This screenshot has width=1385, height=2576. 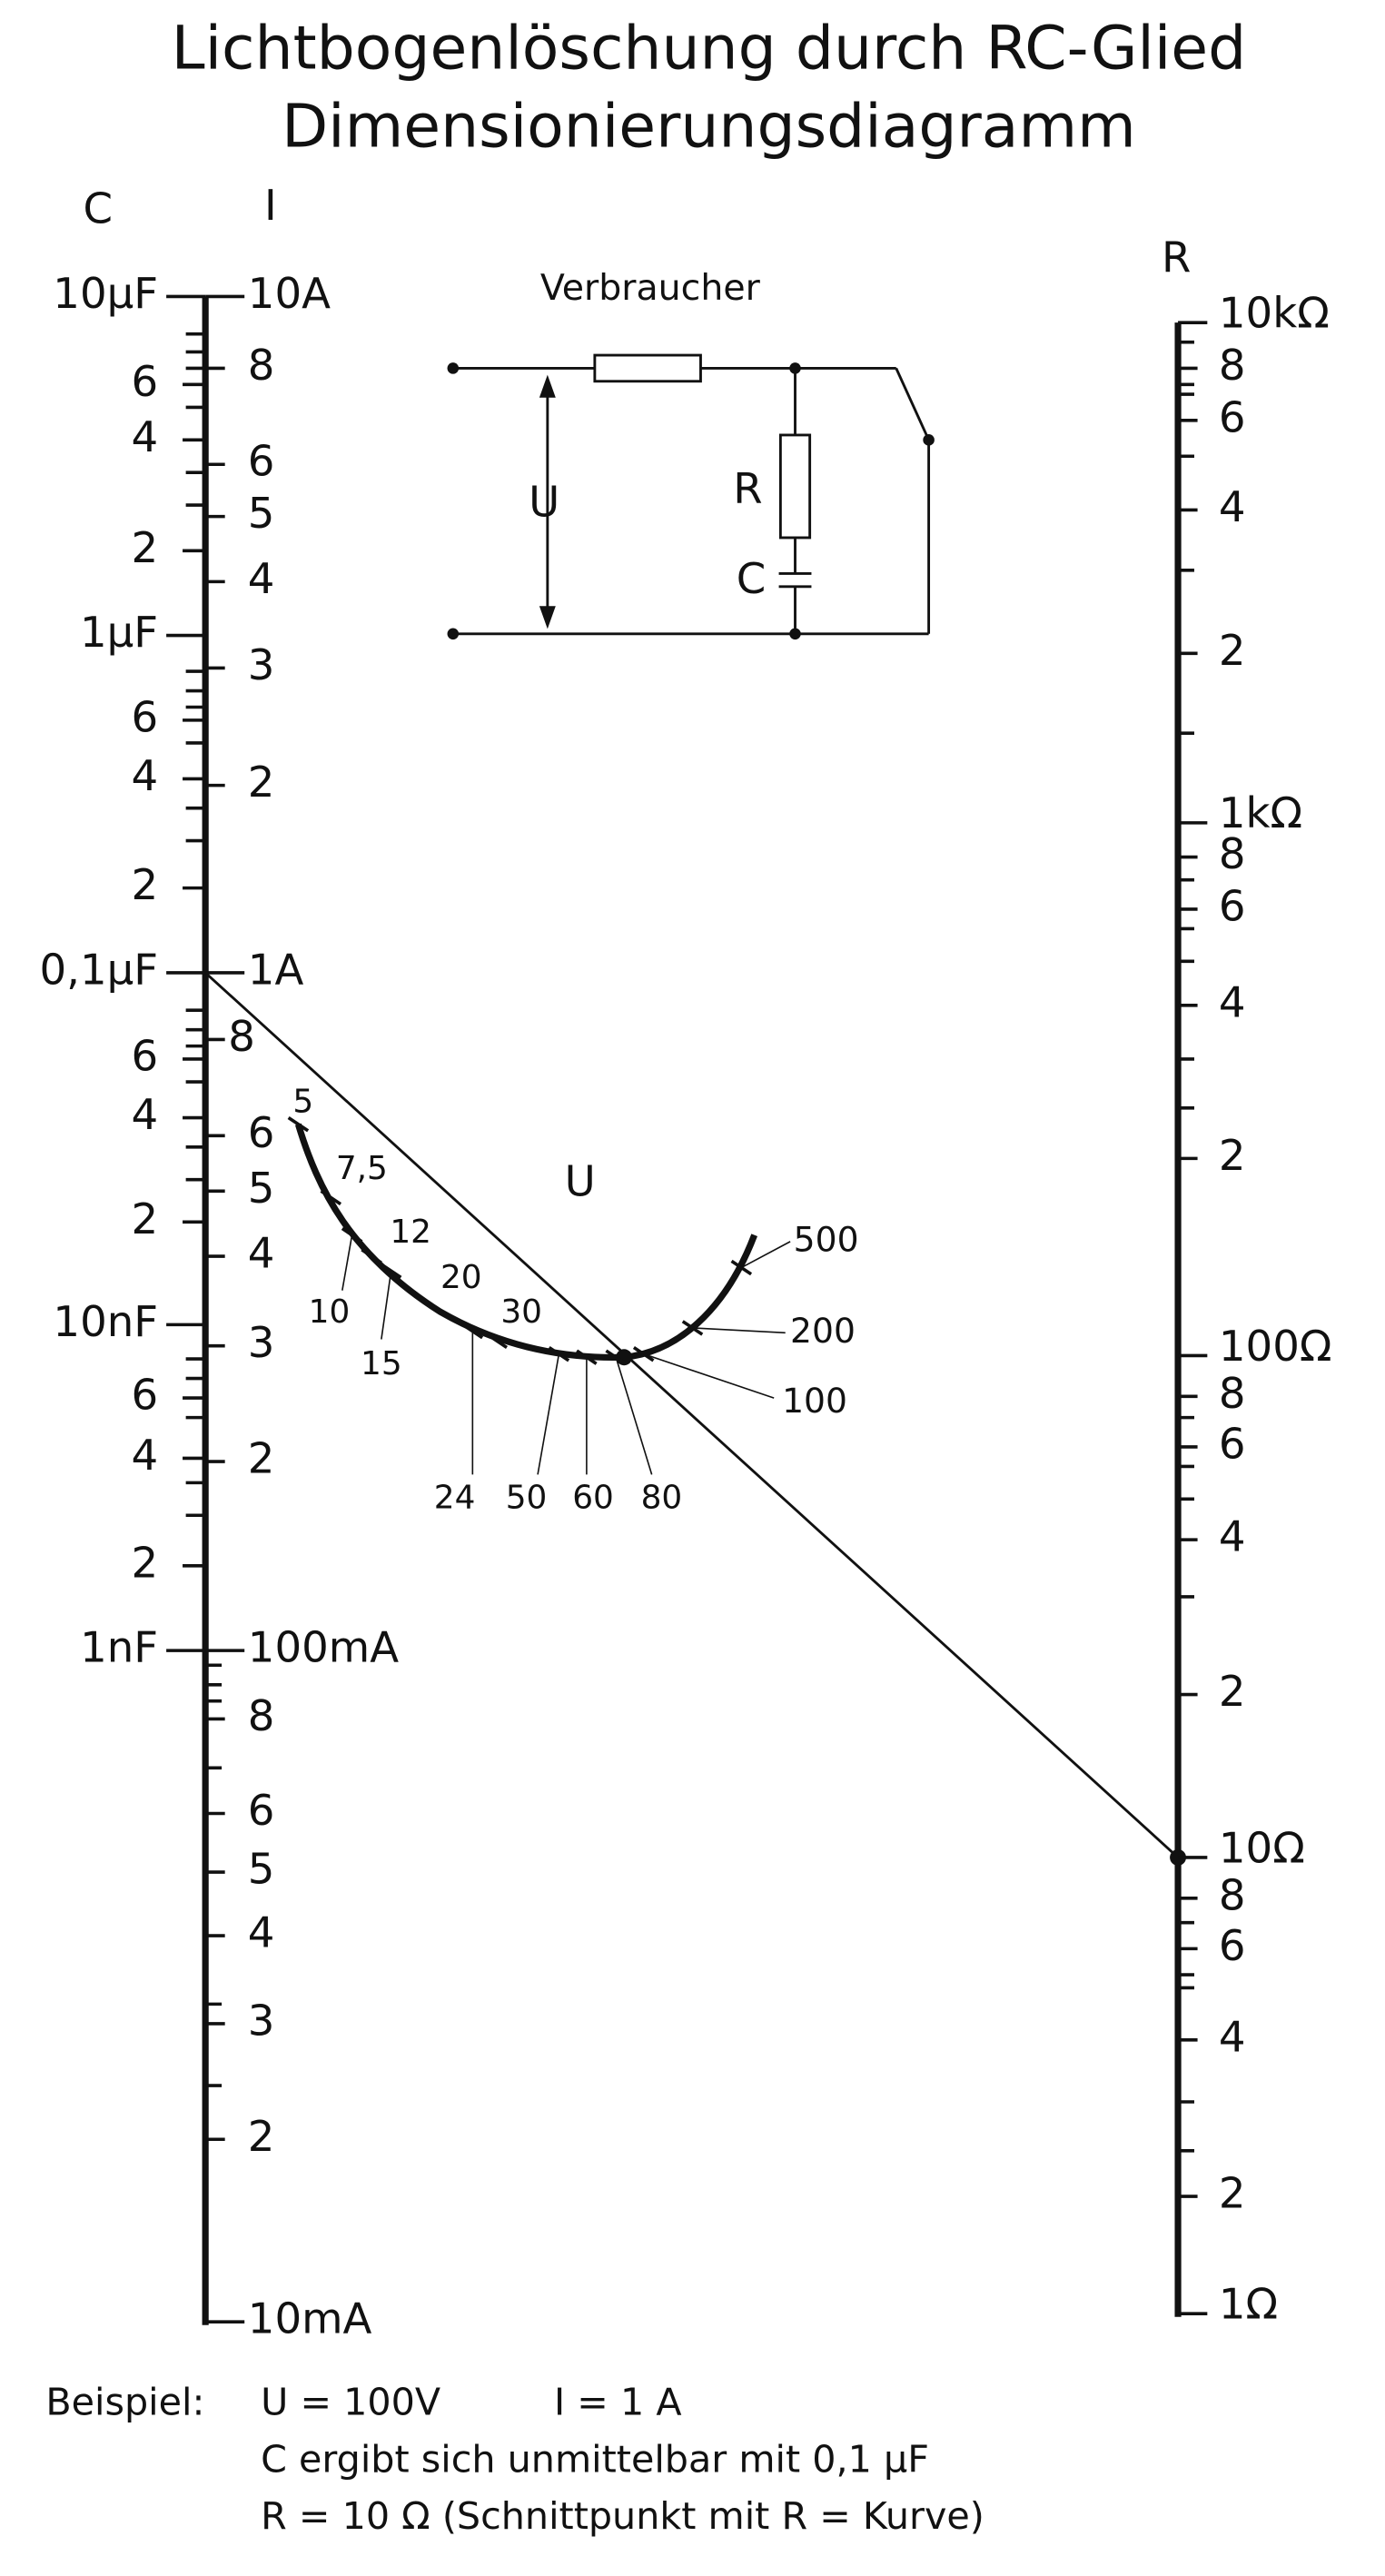 What do you see at coordinates (710, 47) in the screenshot?
I see `title: Lichtbogenlöschung durch RC-Glied` at bounding box center [710, 47].